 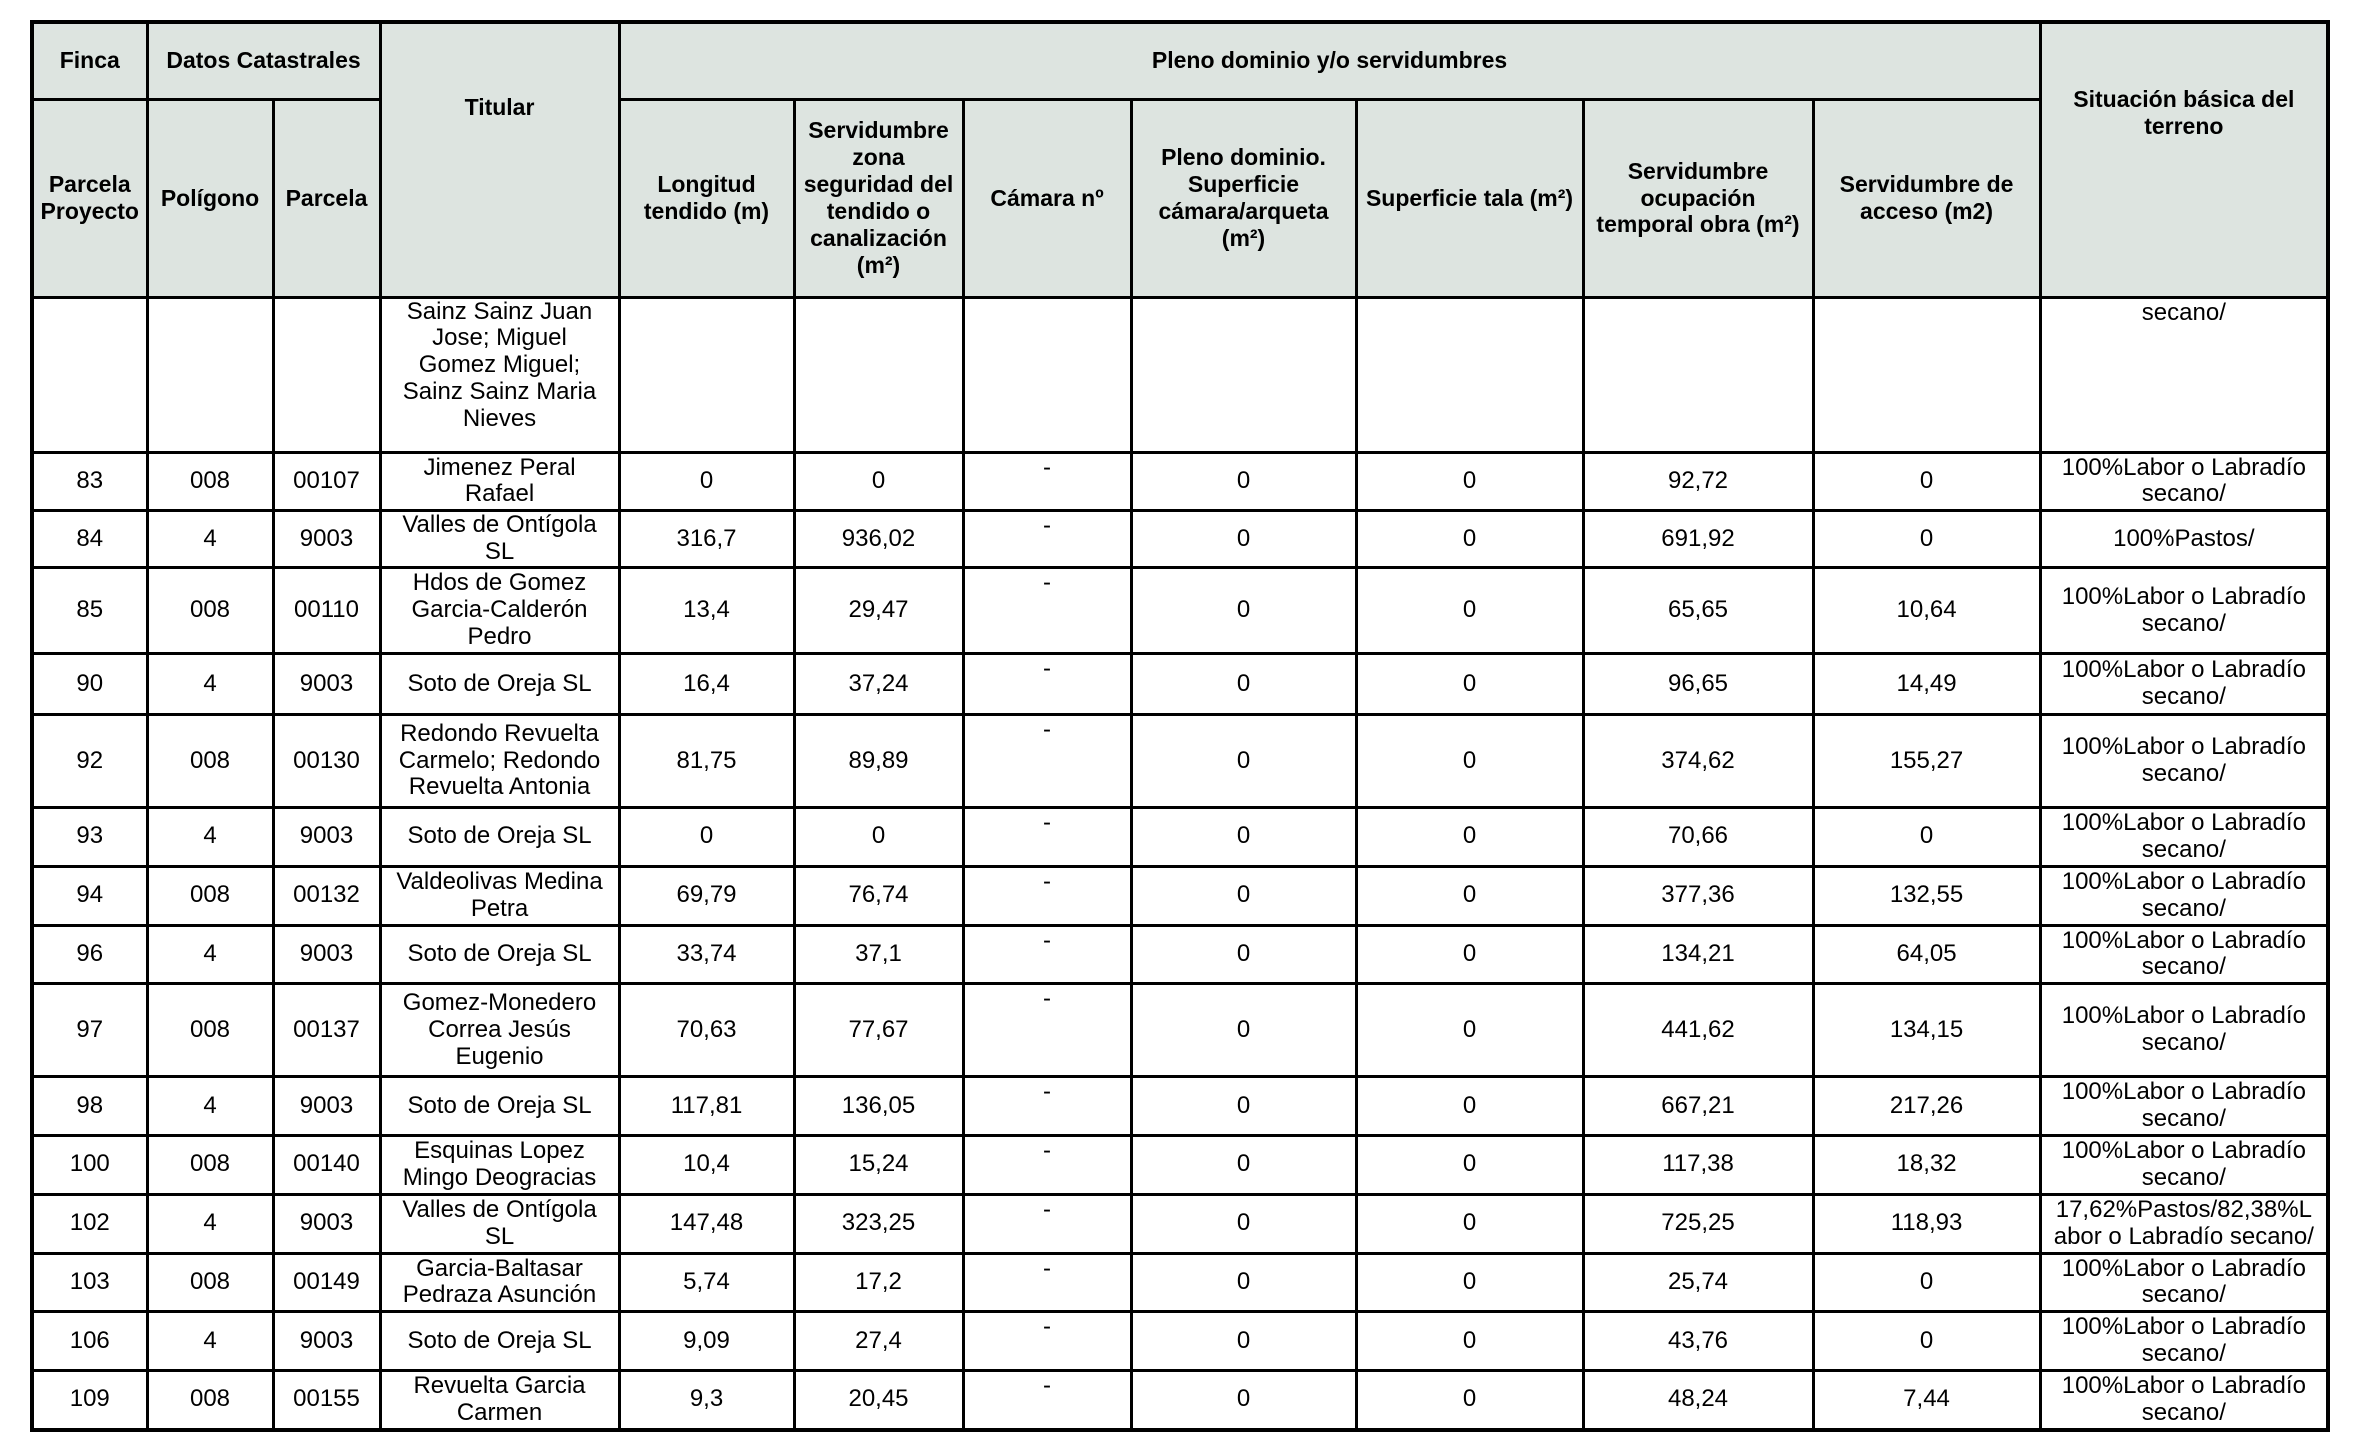 I want to click on cell-titular: Soto de Oreja SL, so click(x=499, y=1106).